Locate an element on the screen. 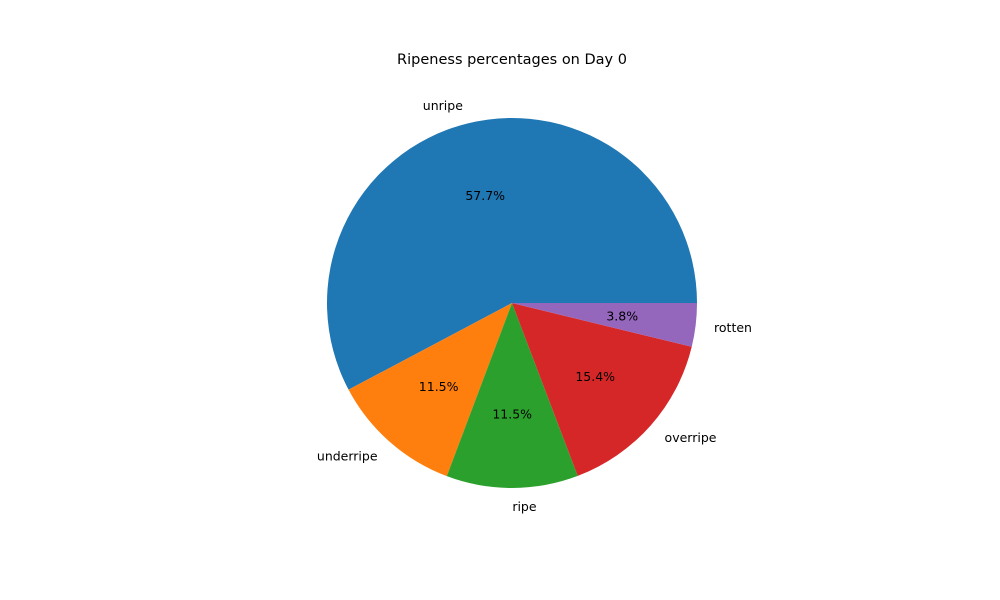 The height and width of the screenshot is (600, 1000). pie-slice-underripe is located at coordinates (430, 390).